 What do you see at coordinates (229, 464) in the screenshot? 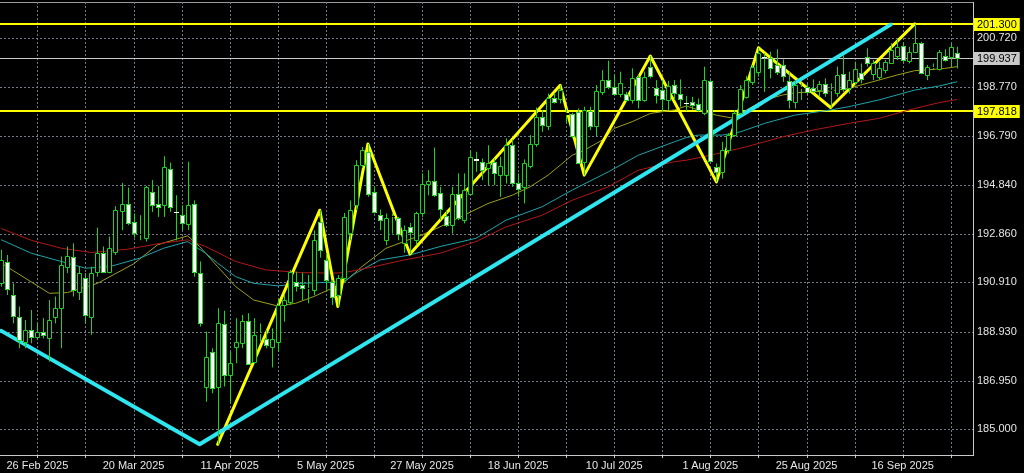
I see `x-tick-label: 11 Apr 2025` at bounding box center [229, 464].